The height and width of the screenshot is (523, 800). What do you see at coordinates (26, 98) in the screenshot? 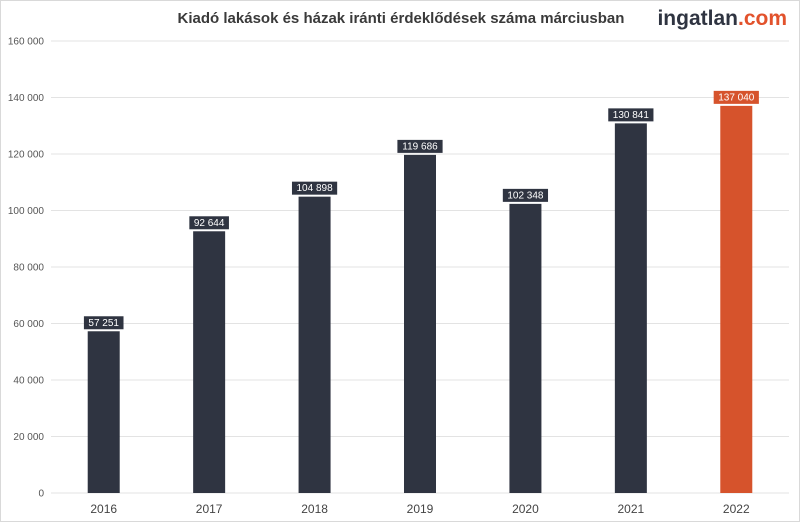
I see `y-tick-label: 140 000` at bounding box center [26, 98].